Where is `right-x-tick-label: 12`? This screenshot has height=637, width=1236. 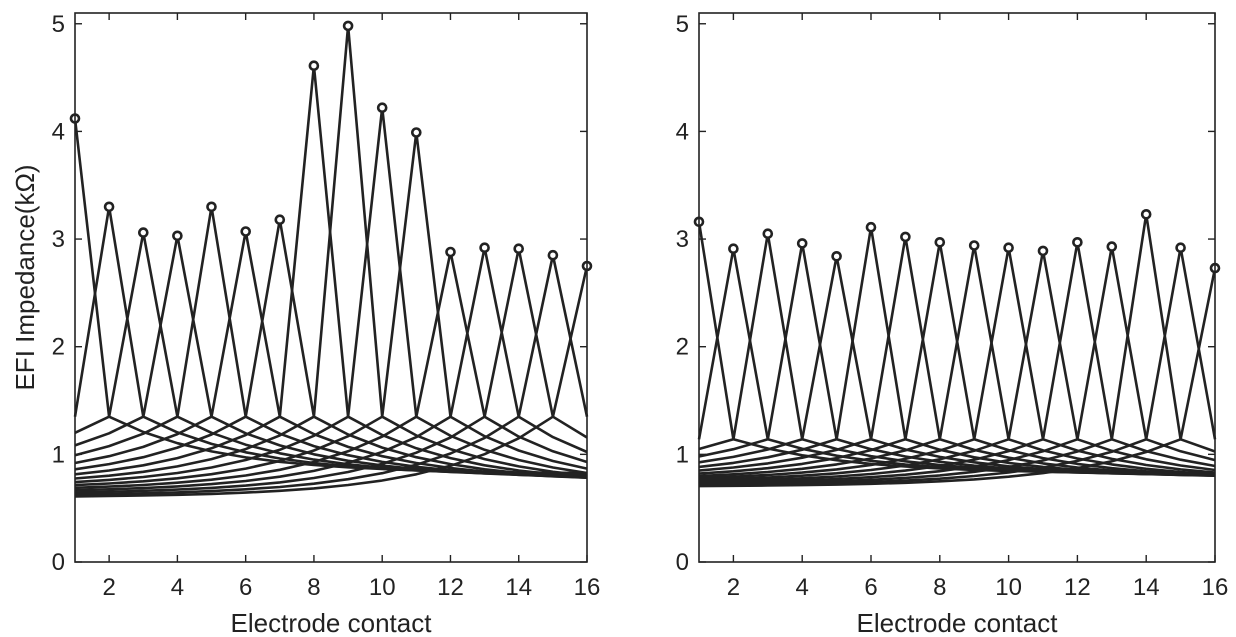 right-x-tick-label: 12 is located at coordinates (1077, 587).